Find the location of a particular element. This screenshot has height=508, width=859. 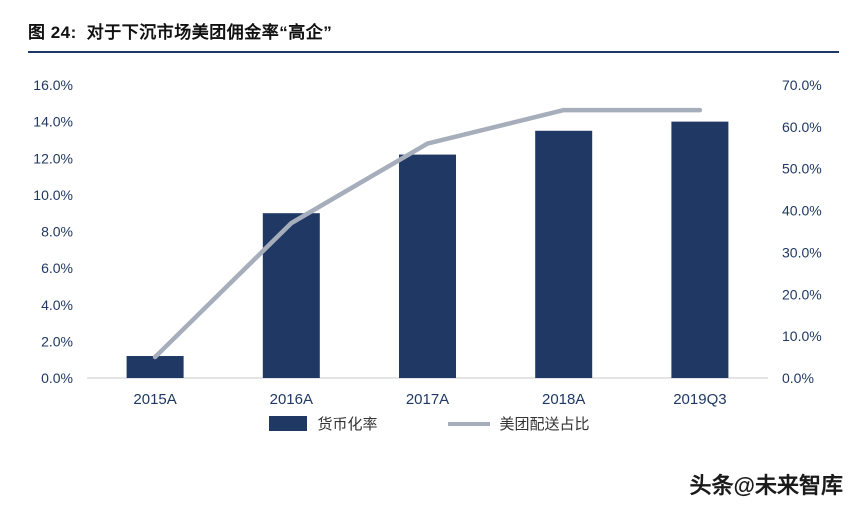

x-axis-category-label: 2017A is located at coordinates (427, 399).